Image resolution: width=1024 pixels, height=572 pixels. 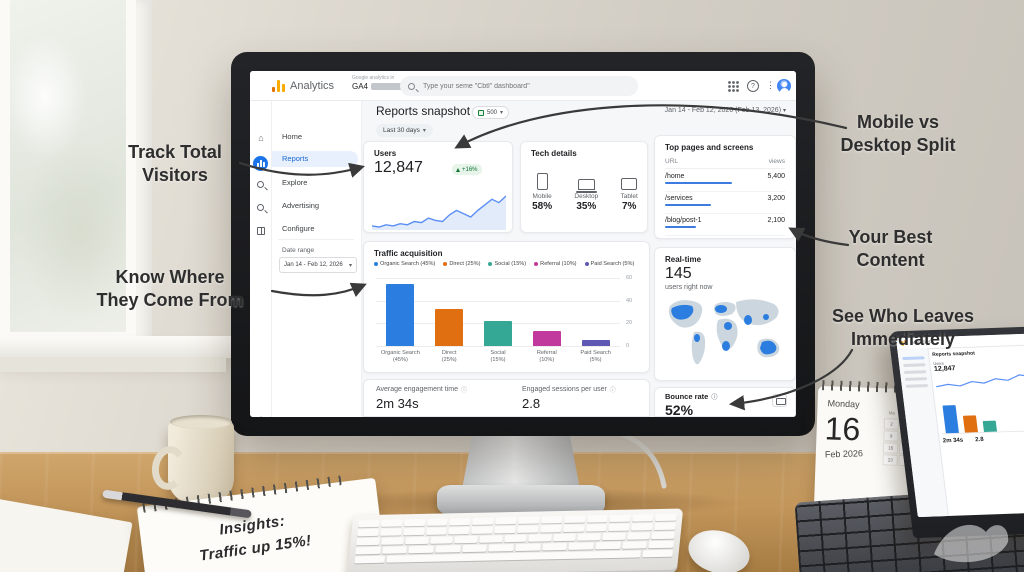 What do you see at coordinates (784, 86) in the screenshot?
I see `avatar` at bounding box center [784, 86].